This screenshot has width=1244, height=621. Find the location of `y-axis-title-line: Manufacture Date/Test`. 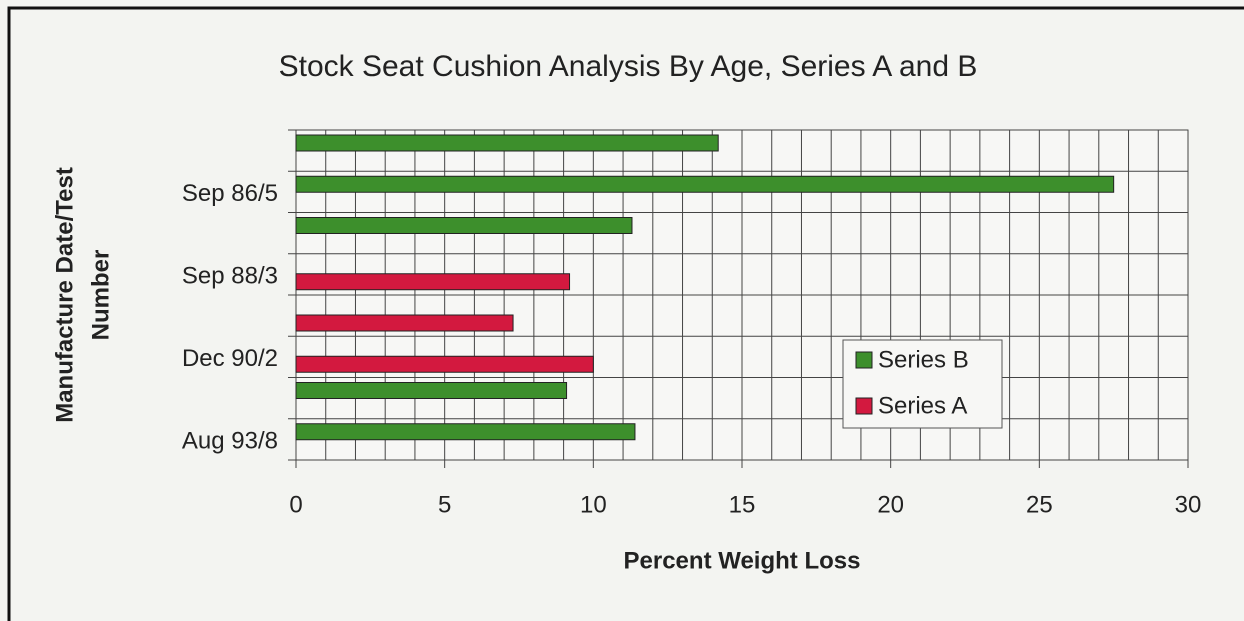

y-axis-title-line: Manufacture Date/Test is located at coordinates (64, 295).